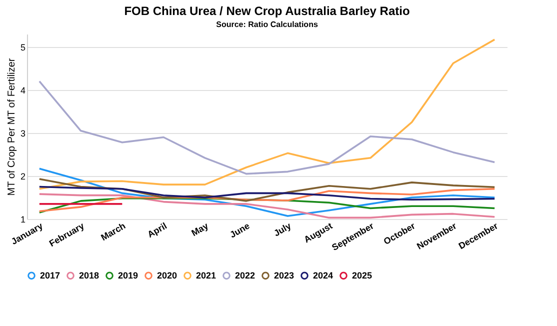 The width and height of the screenshot is (557, 326). I want to click on y-tick-label: 5, so click(23, 47).